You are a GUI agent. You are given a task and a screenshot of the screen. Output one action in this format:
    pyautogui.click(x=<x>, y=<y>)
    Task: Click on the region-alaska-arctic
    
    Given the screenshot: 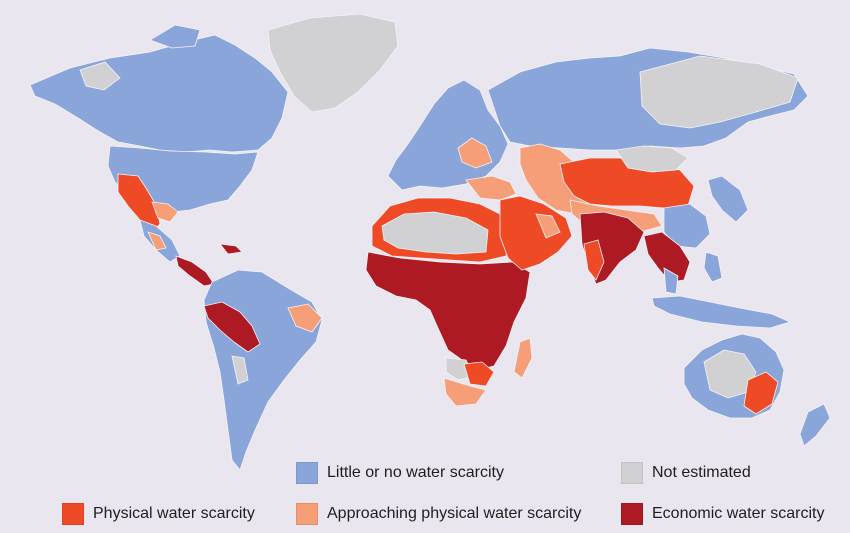 What is the action you would take?
    pyautogui.click(x=100, y=76)
    